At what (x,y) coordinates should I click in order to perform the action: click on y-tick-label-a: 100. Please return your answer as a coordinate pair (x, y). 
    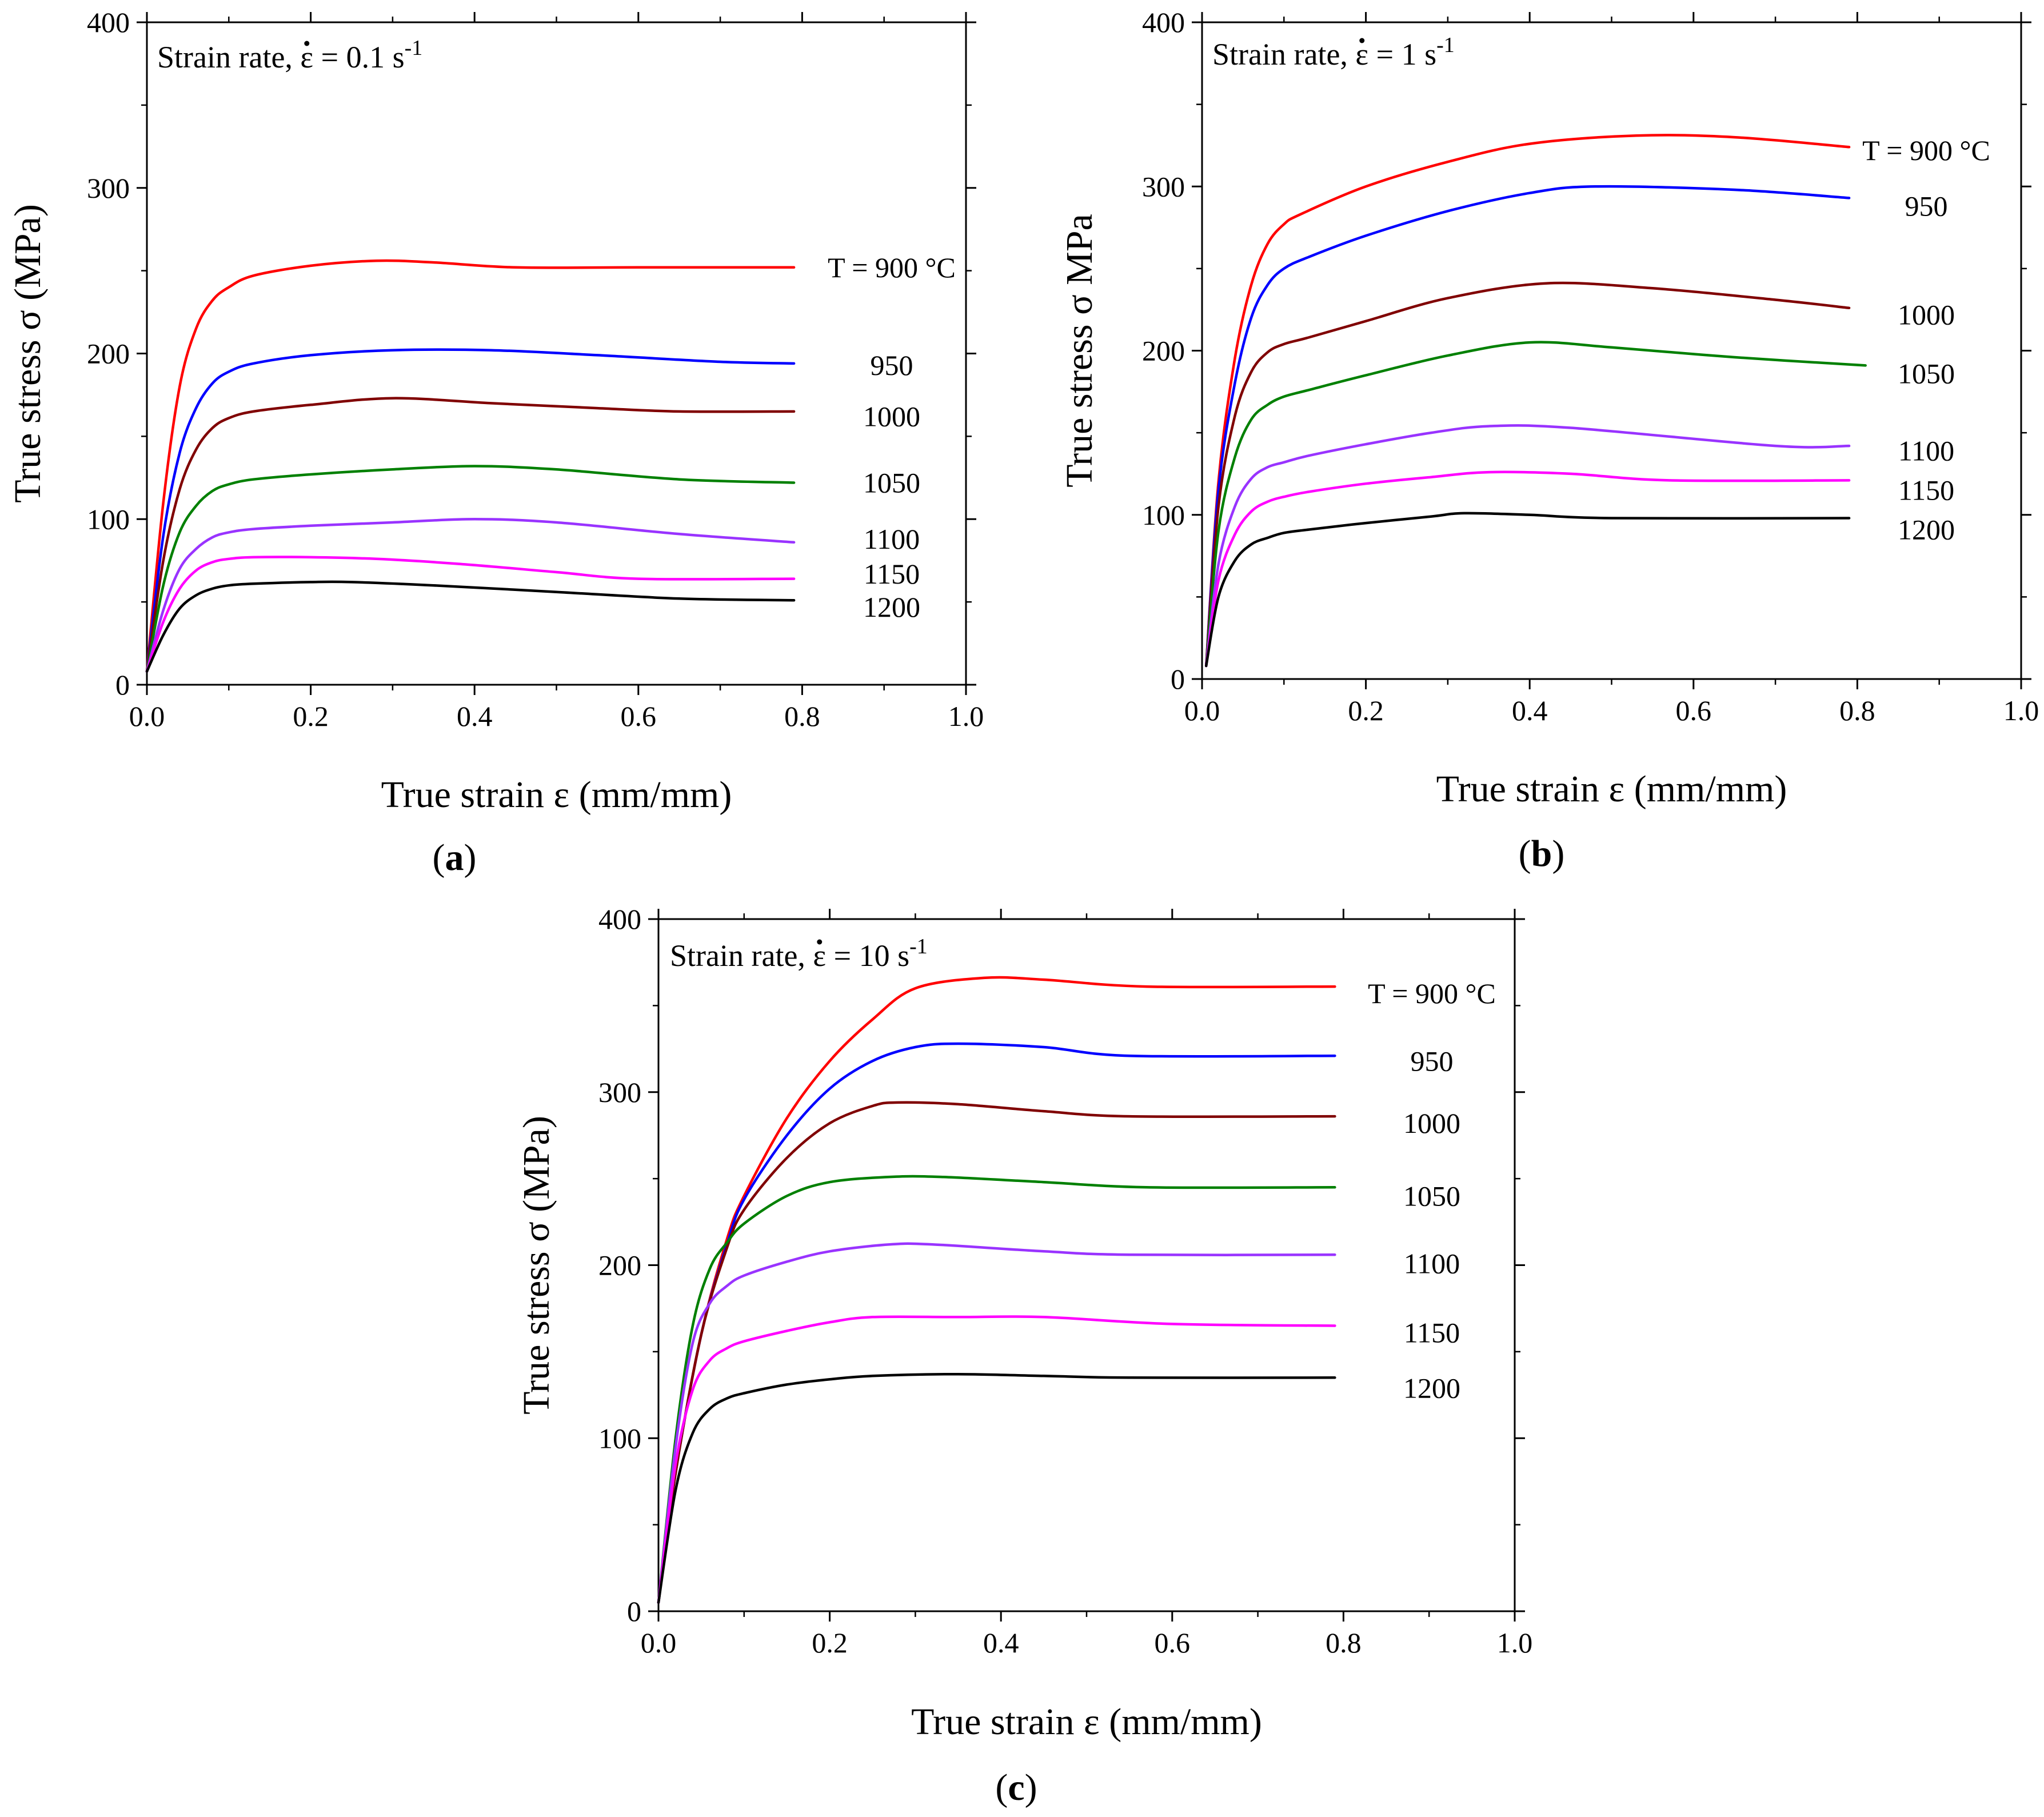
    Looking at the image, I should click on (108, 519).